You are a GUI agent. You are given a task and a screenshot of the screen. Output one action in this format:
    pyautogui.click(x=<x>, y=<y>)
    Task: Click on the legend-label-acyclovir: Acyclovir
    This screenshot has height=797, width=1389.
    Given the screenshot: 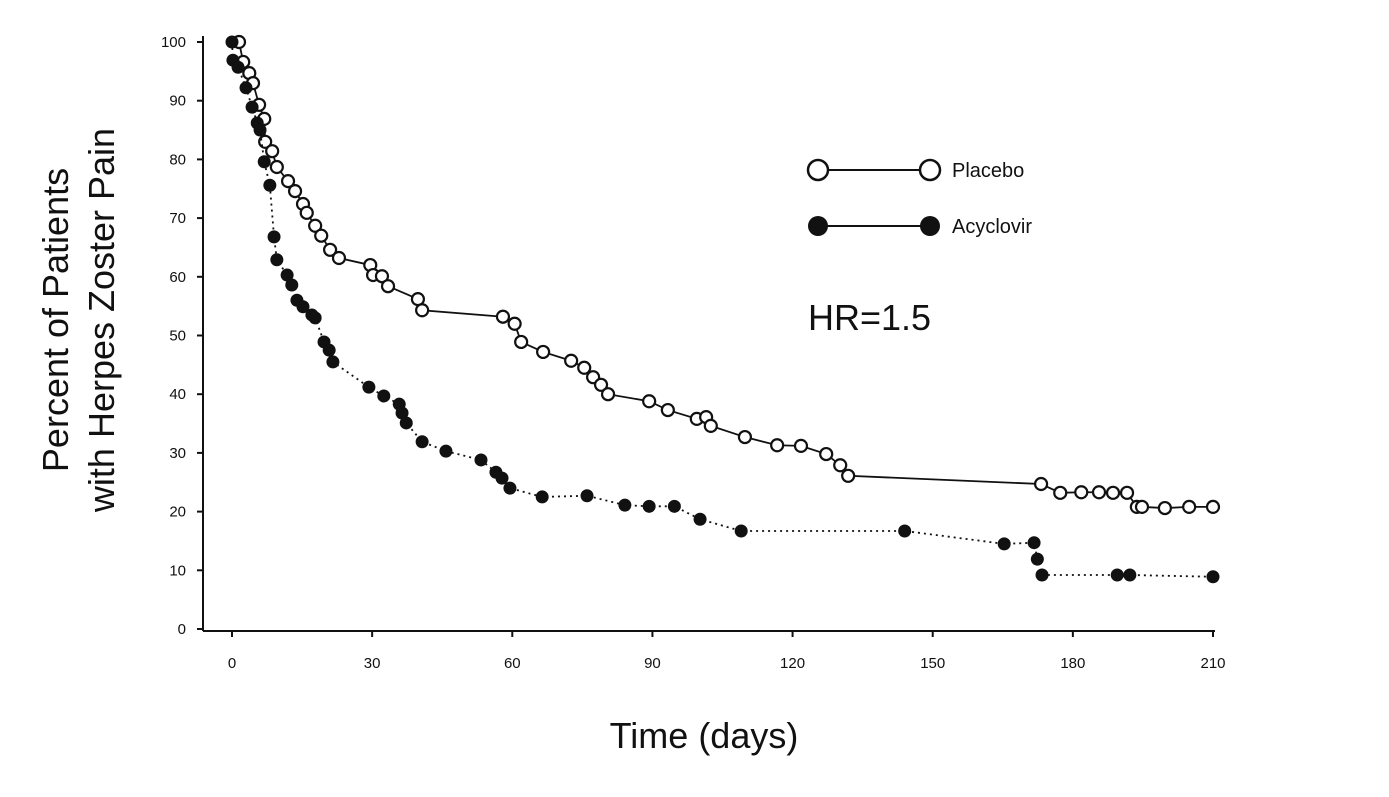 What is the action you would take?
    pyautogui.click(x=992, y=227)
    